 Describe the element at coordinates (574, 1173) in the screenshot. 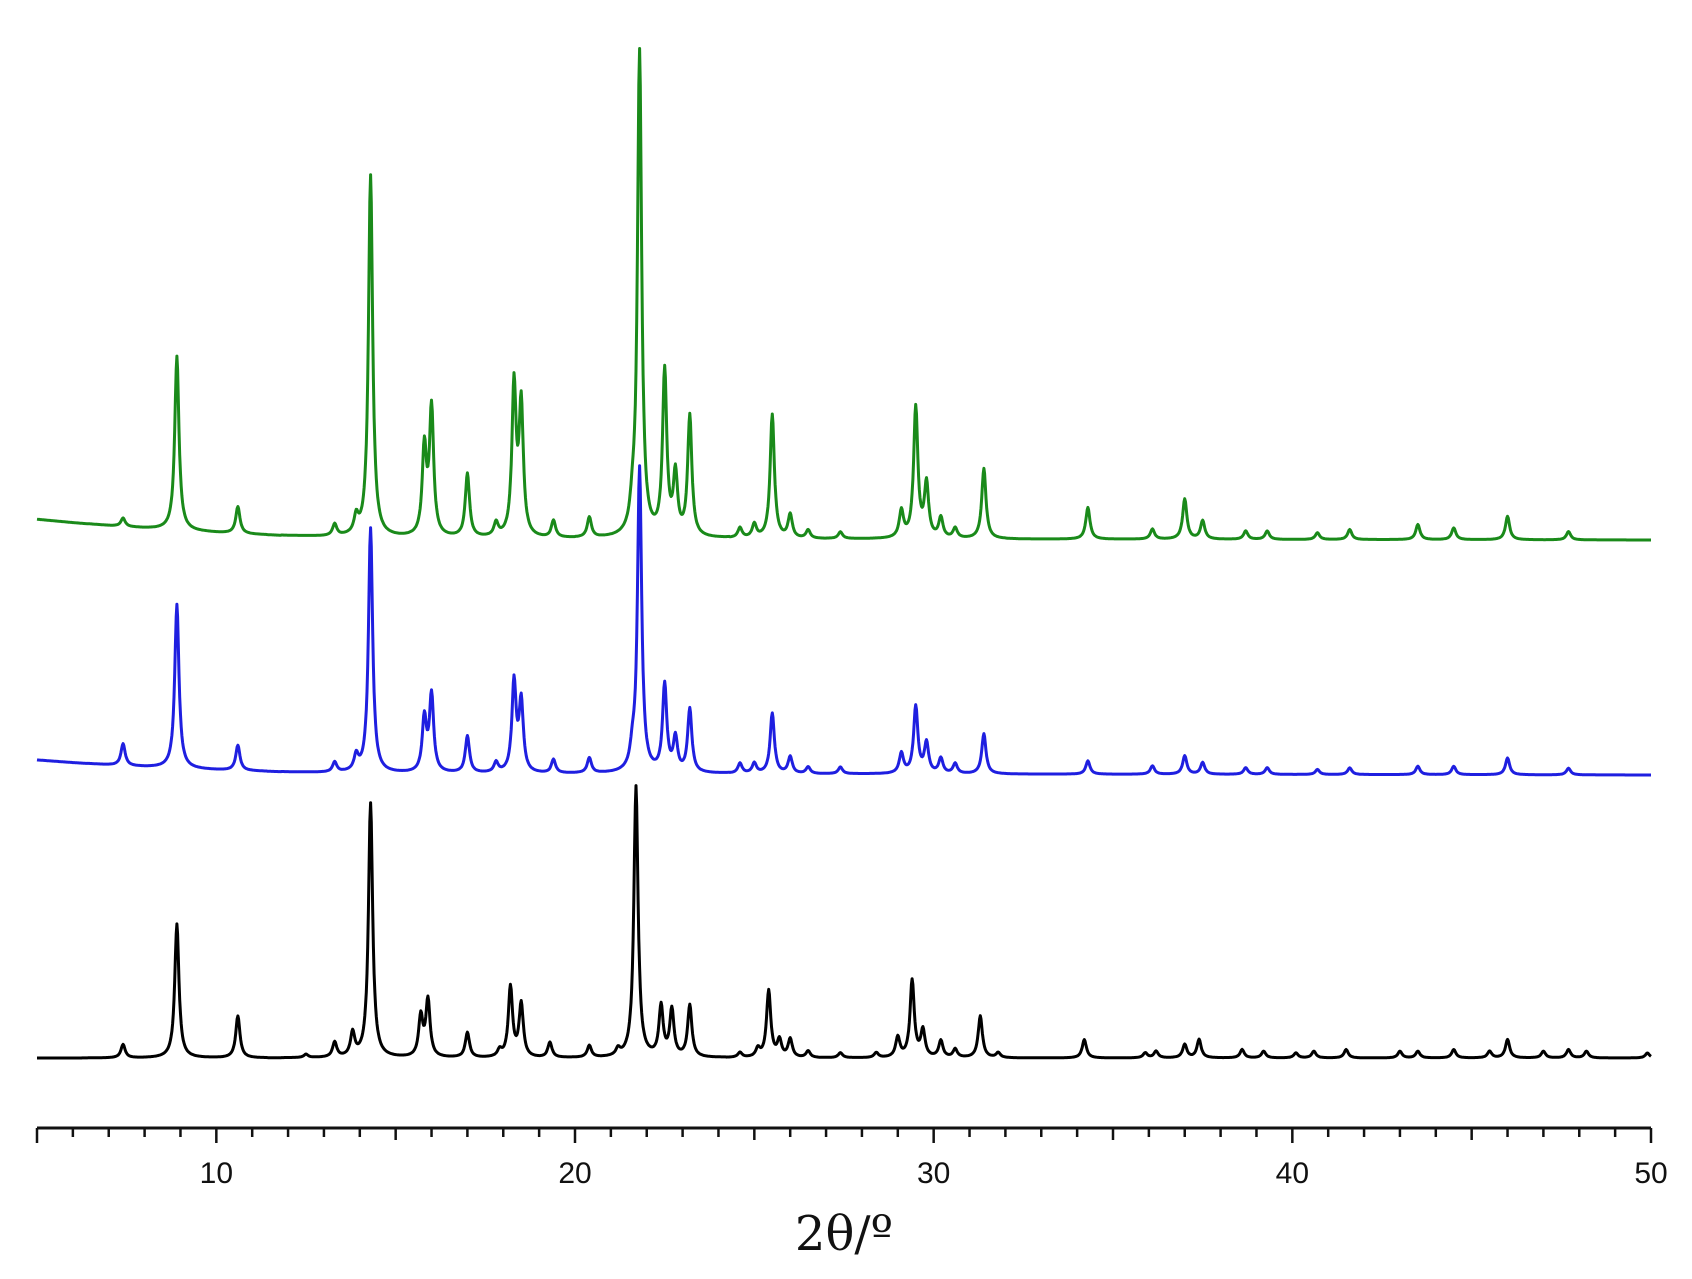

I see `x-tick-label: 20` at that location.